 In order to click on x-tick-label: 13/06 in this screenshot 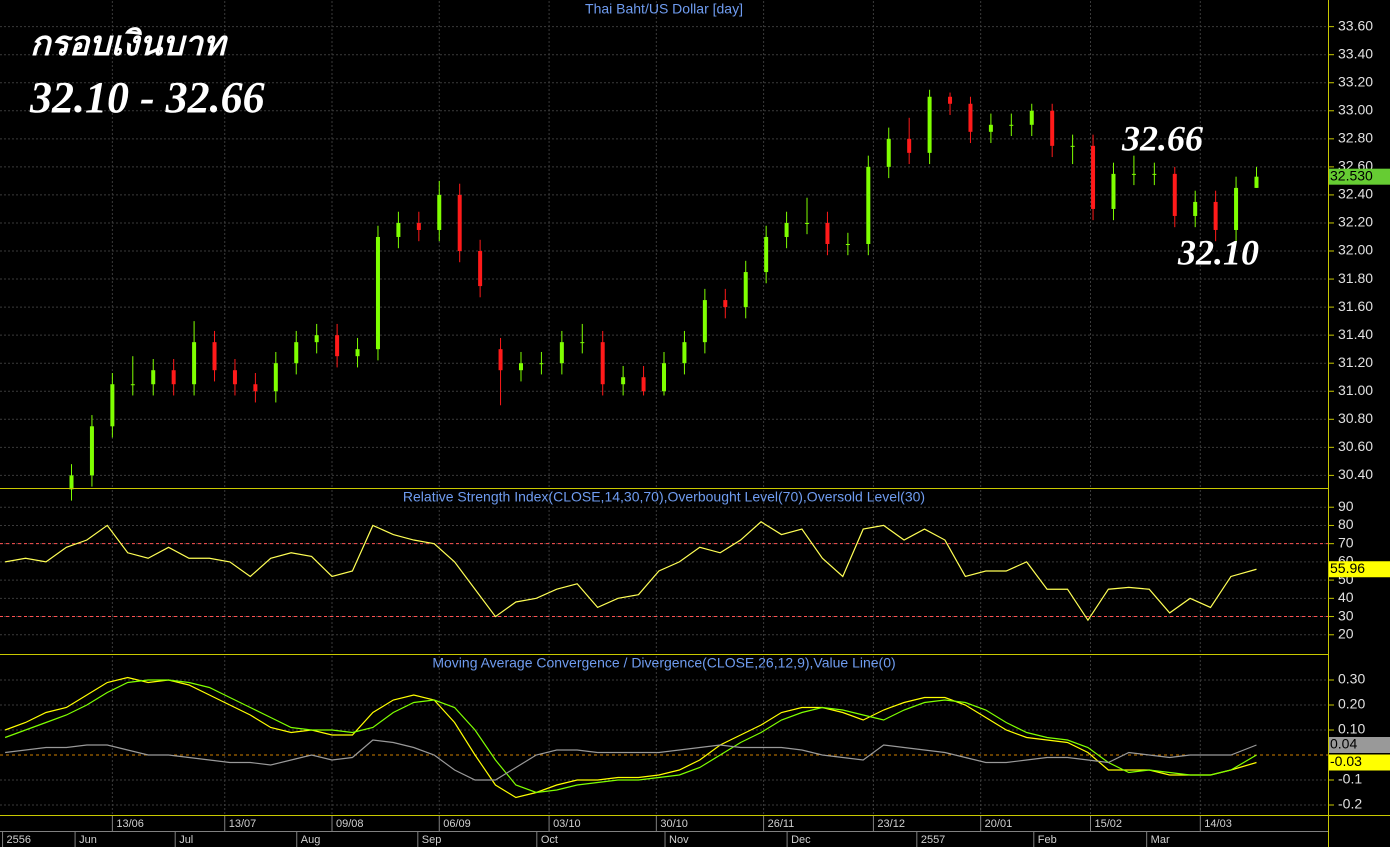, I will do `click(130, 824)`.